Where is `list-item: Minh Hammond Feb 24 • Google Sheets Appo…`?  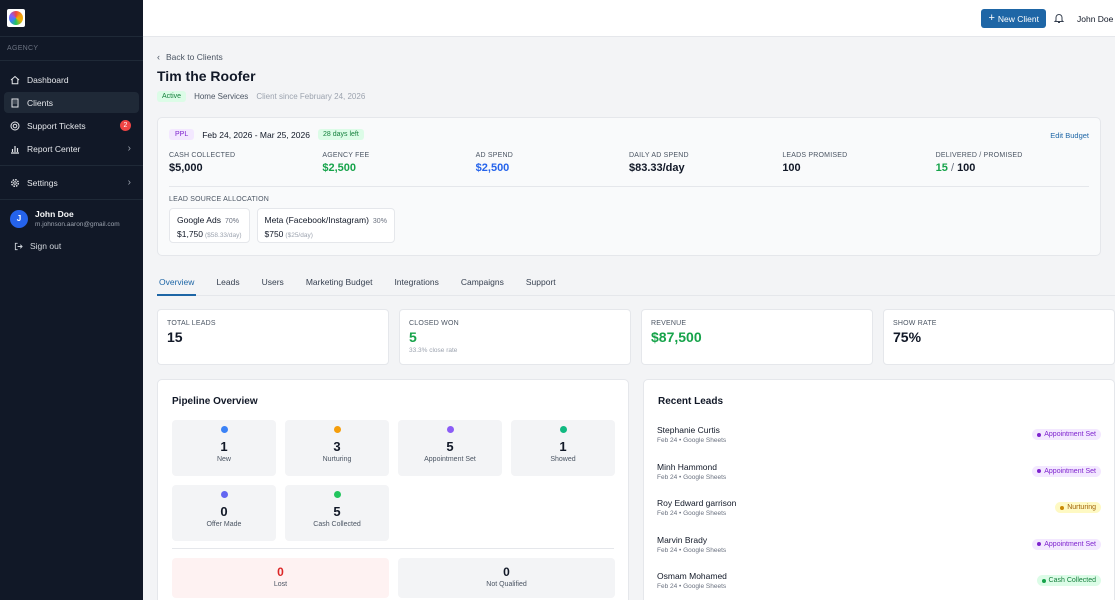 list-item: Minh Hammond Feb 24 • Google Sheets Appo… is located at coordinates (879, 480).